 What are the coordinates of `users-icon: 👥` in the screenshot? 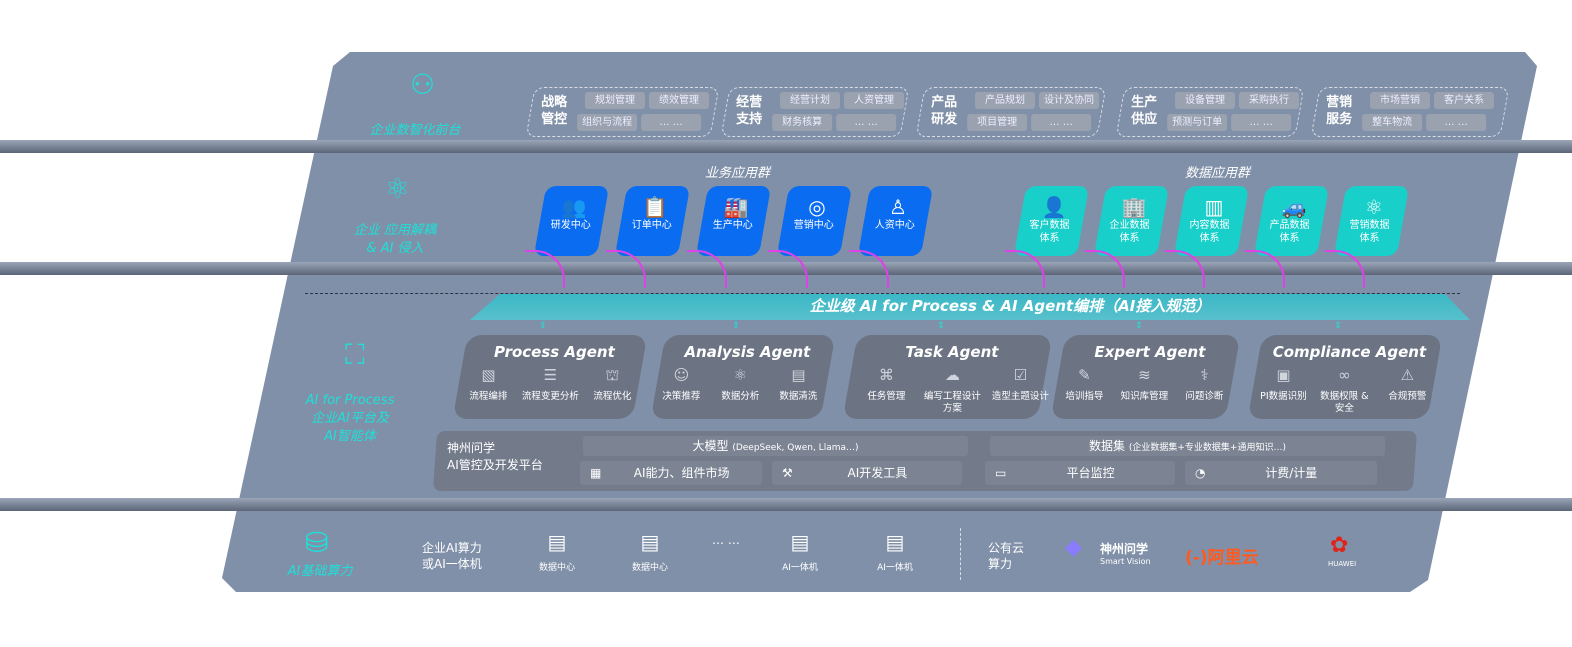 It's located at (574, 207).